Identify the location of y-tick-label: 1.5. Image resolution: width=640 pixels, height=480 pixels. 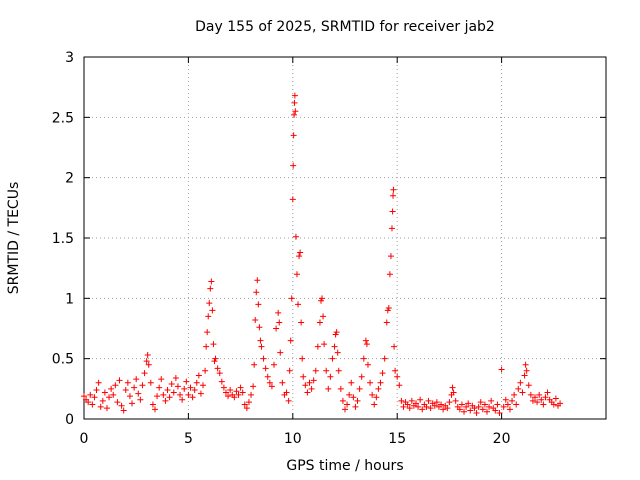
(63, 239).